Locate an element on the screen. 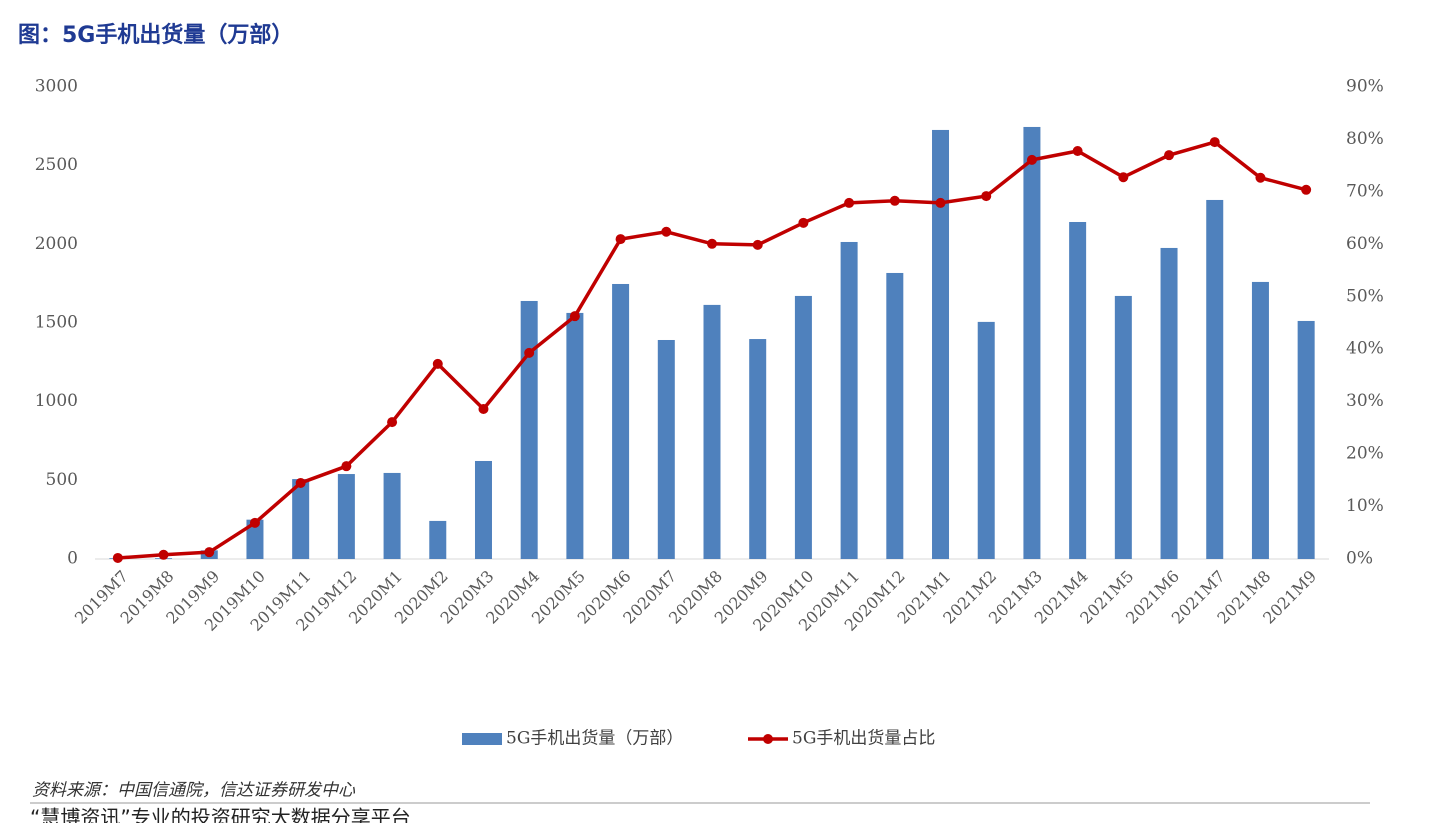  legend-label: 5G手机出货量（万部） is located at coordinates (594, 739).